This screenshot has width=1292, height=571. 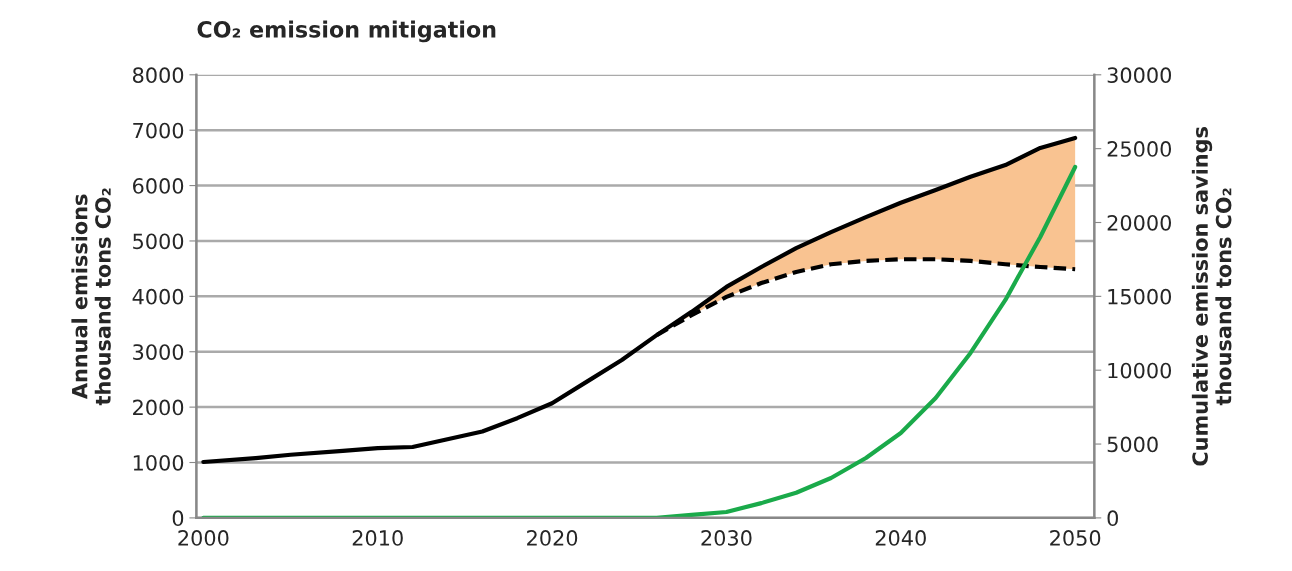 I want to click on y-tick-label: 7000, so click(x=158, y=130).